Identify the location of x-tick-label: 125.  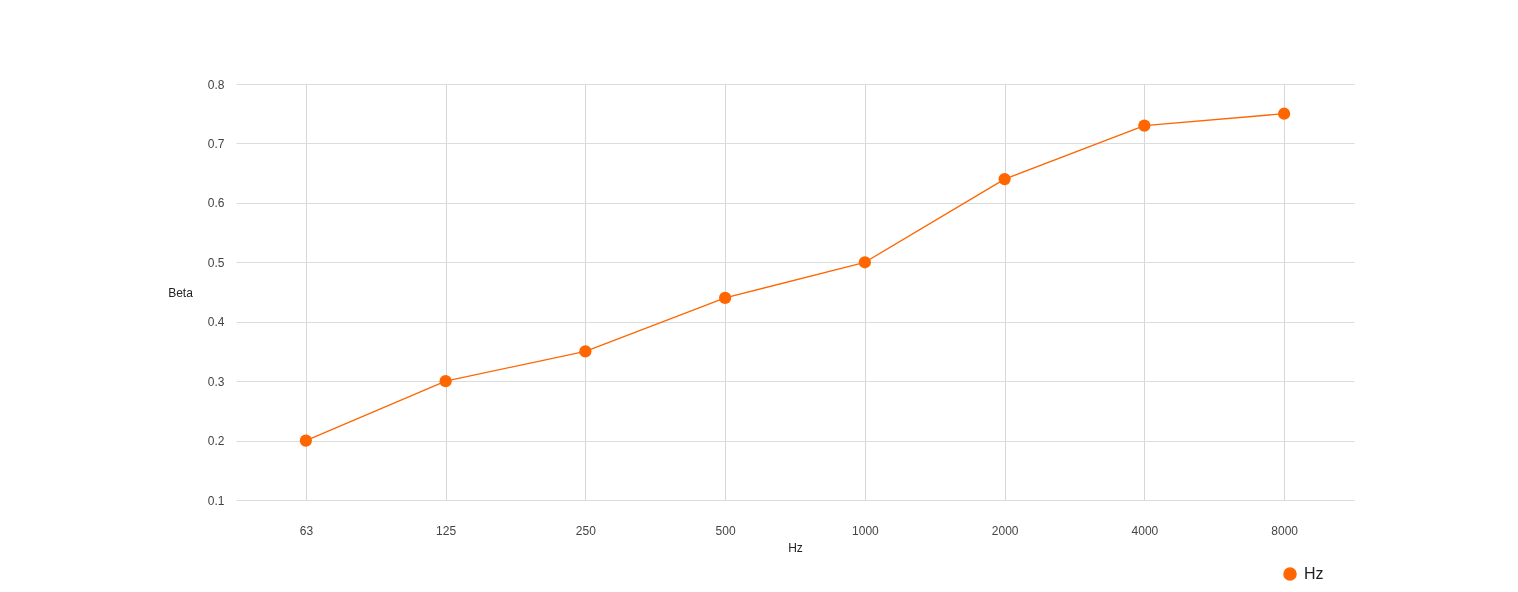
(446, 530).